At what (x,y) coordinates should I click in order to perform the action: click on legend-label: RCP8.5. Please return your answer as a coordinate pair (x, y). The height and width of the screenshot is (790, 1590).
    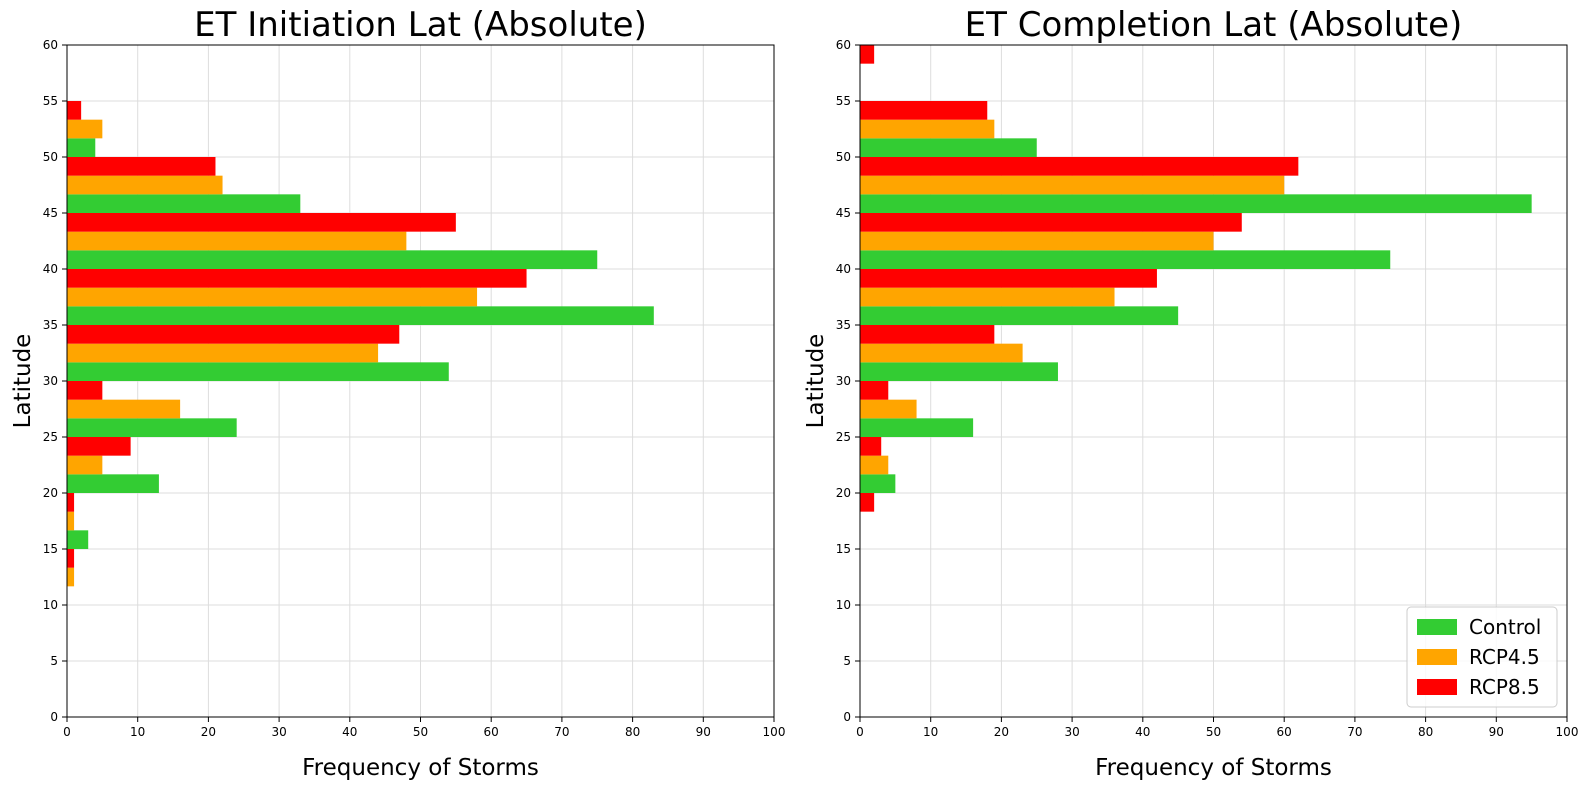
    Looking at the image, I should click on (1504, 687).